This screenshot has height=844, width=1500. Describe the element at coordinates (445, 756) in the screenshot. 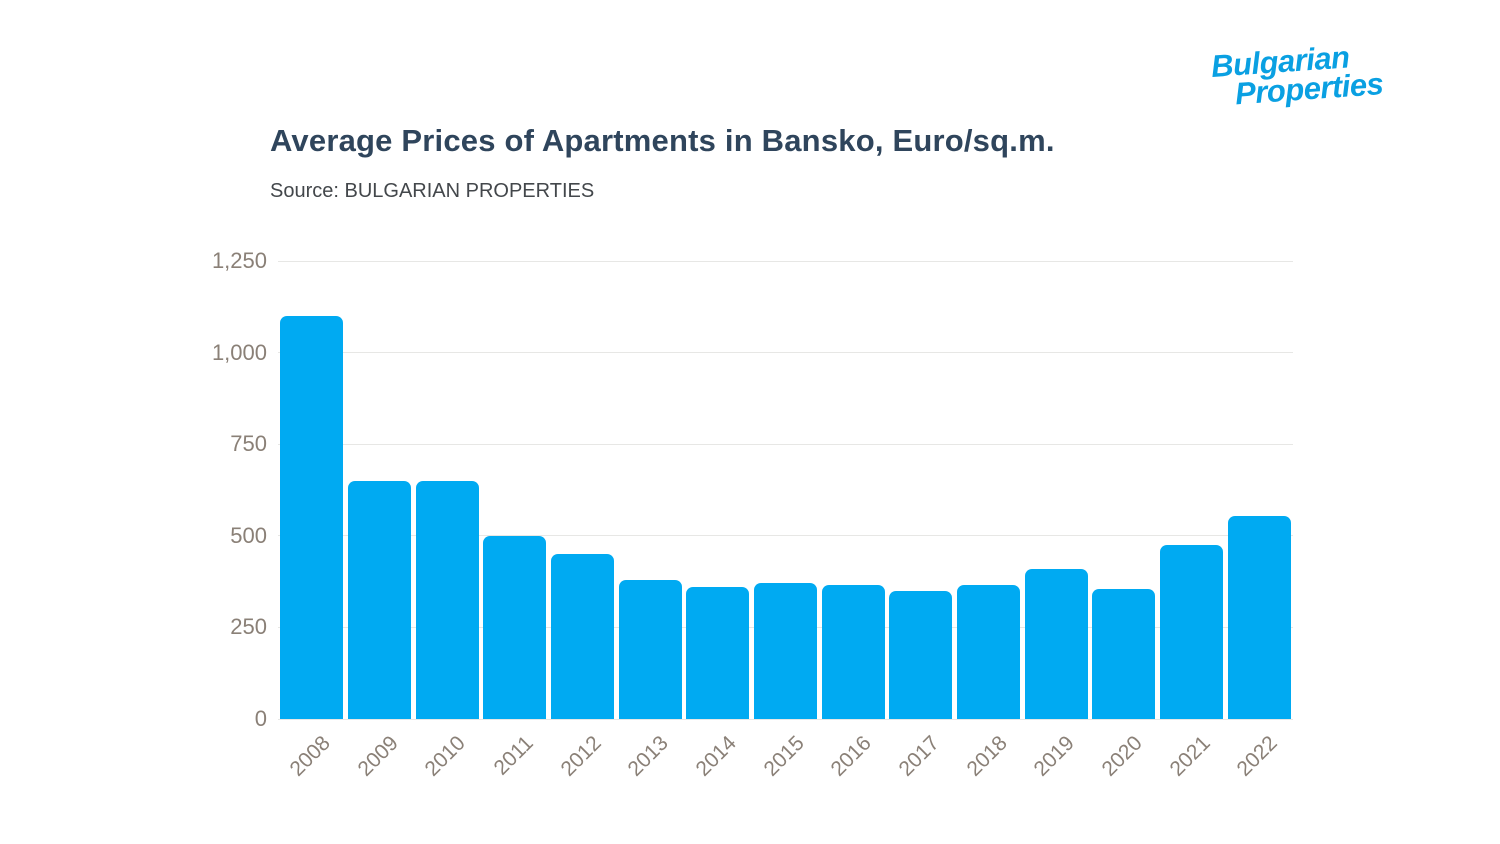

I see `x-tick-label-2010: 2010` at that location.